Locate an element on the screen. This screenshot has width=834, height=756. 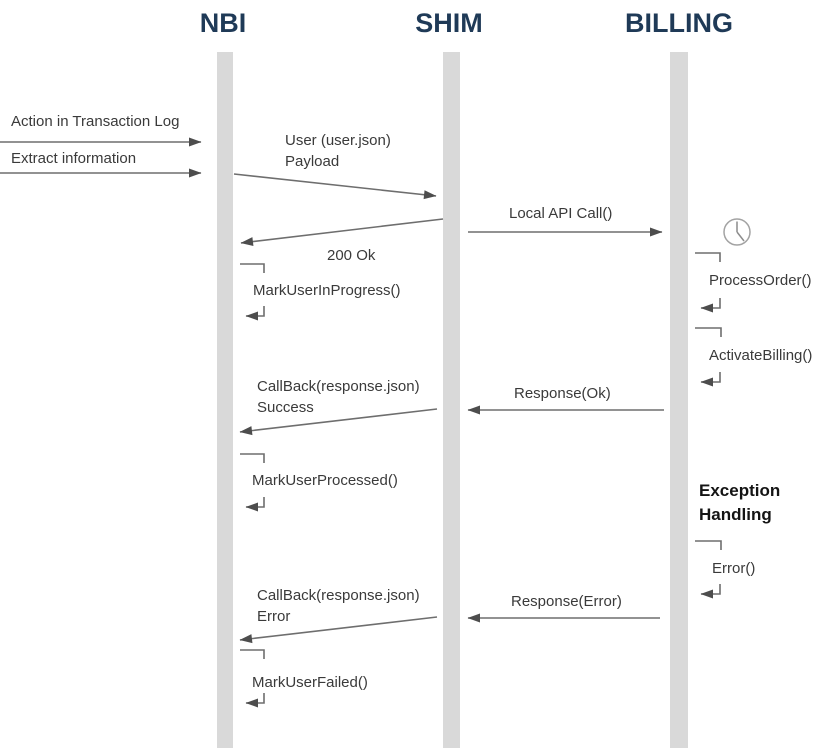
message-label-callback-success-line1: CallBack(response.json) is located at coordinates (338, 386).